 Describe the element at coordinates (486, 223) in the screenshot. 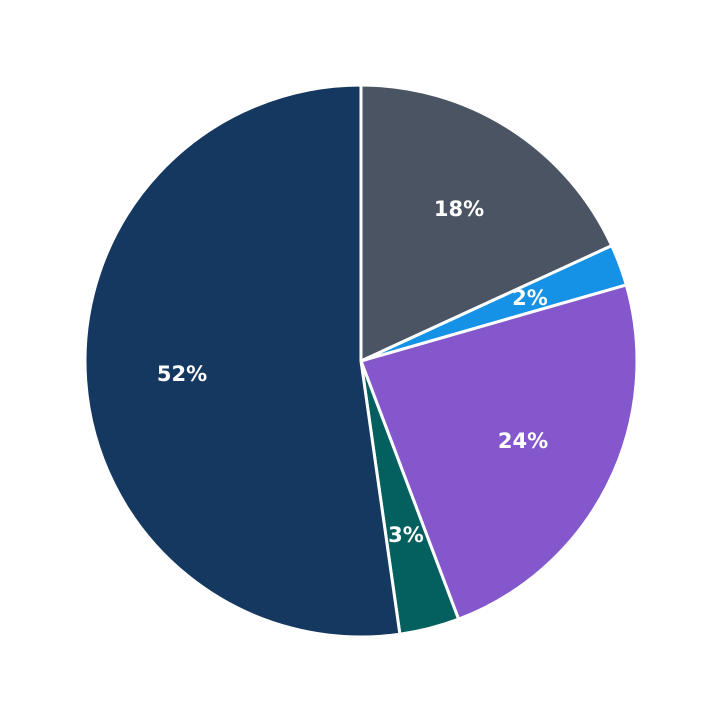

I see `pie-slice` at that location.